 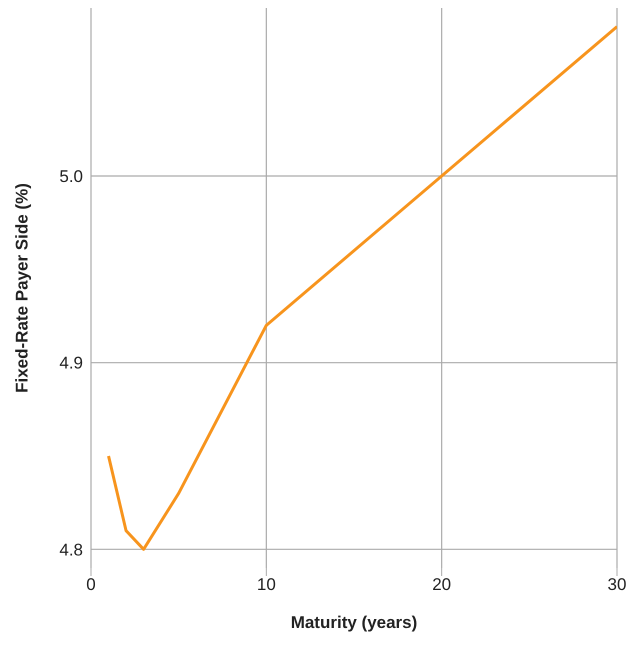 I want to click on y-tick-label: 4.9, so click(x=71, y=363).